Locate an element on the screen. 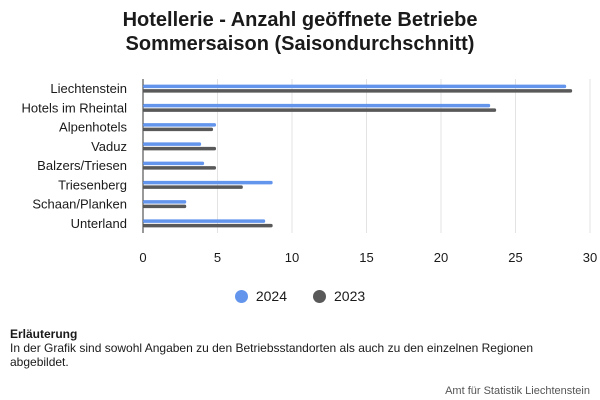 This screenshot has width=600, height=400. x-tick-label: 25 is located at coordinates (515, 257).